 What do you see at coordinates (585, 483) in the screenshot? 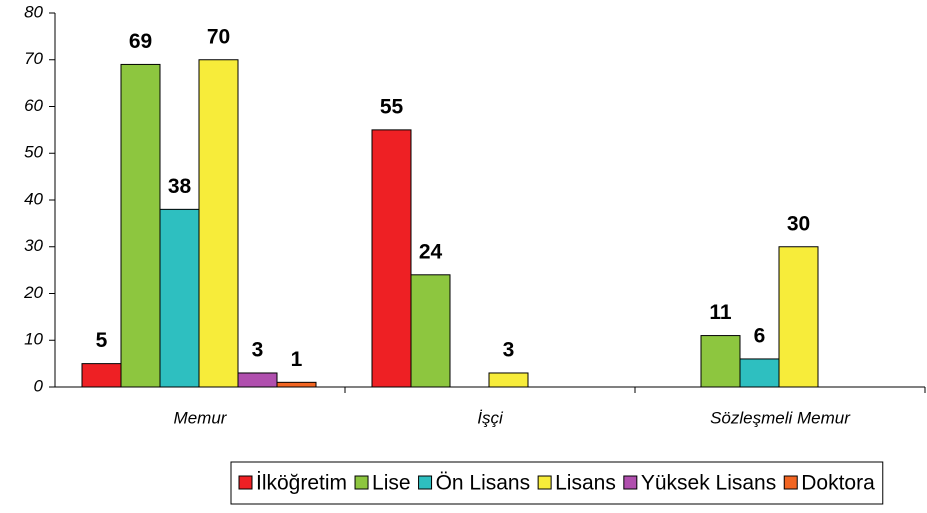
I see `legend-label: Lisans` at bounding box center [585, 483].